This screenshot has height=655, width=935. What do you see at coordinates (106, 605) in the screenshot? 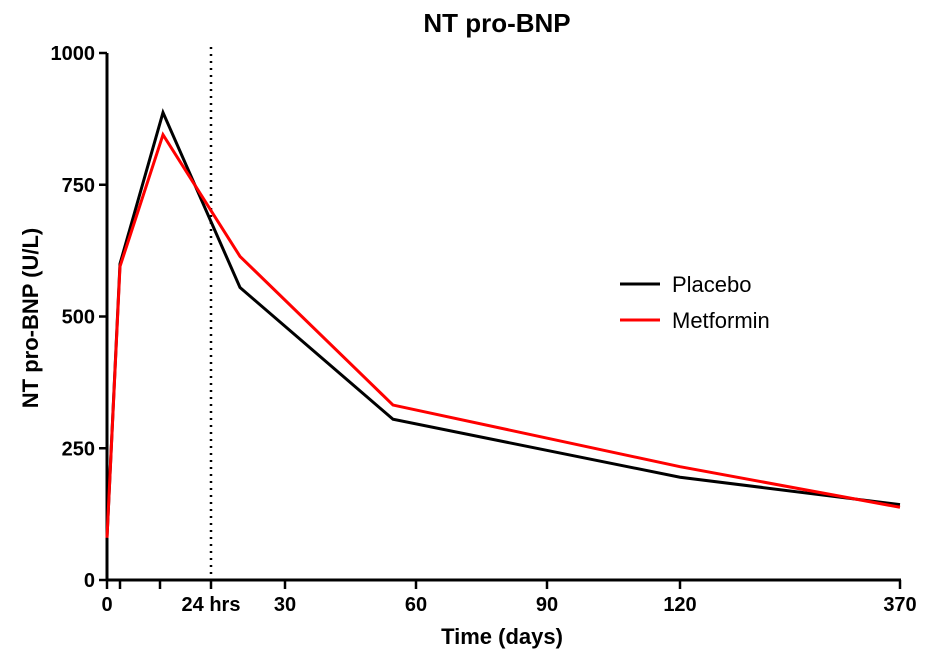
I see `x-tick-label: 0` at bounding box center [106, 605].